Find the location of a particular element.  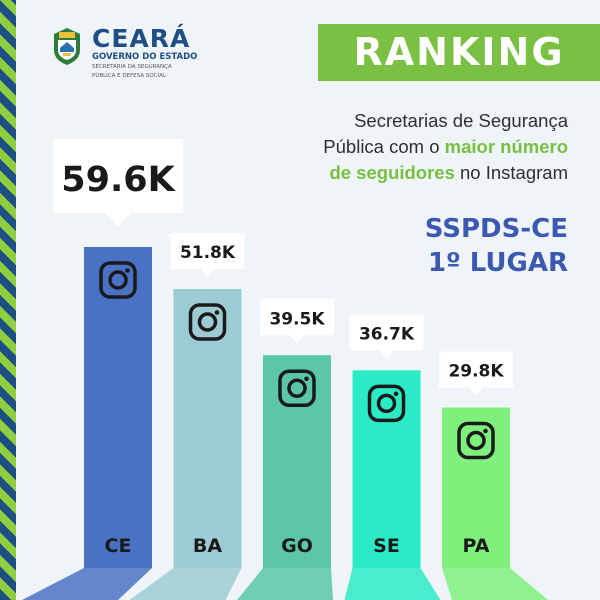

brand-dept-line2: PÚBLICA E DEFESA SOCIAL is located at coordinates (129, 76).